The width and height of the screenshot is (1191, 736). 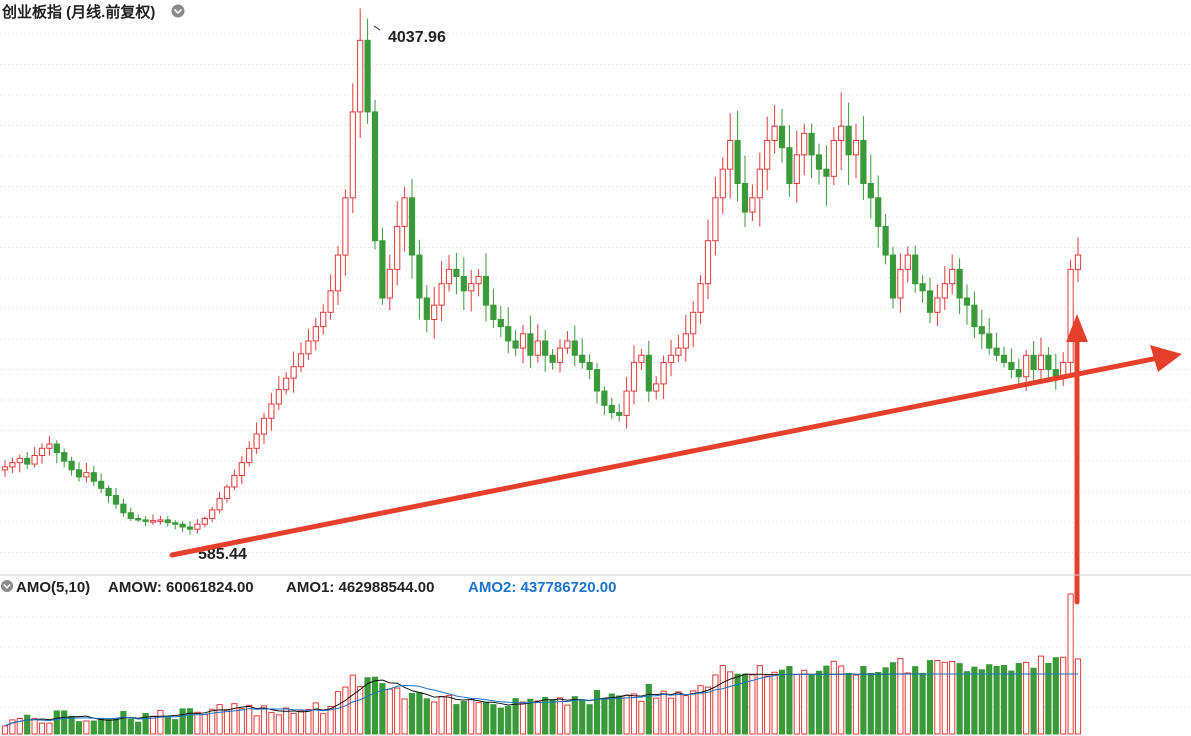 I want to click on high-annotation: 4037.96, so click(x=409, y=35).